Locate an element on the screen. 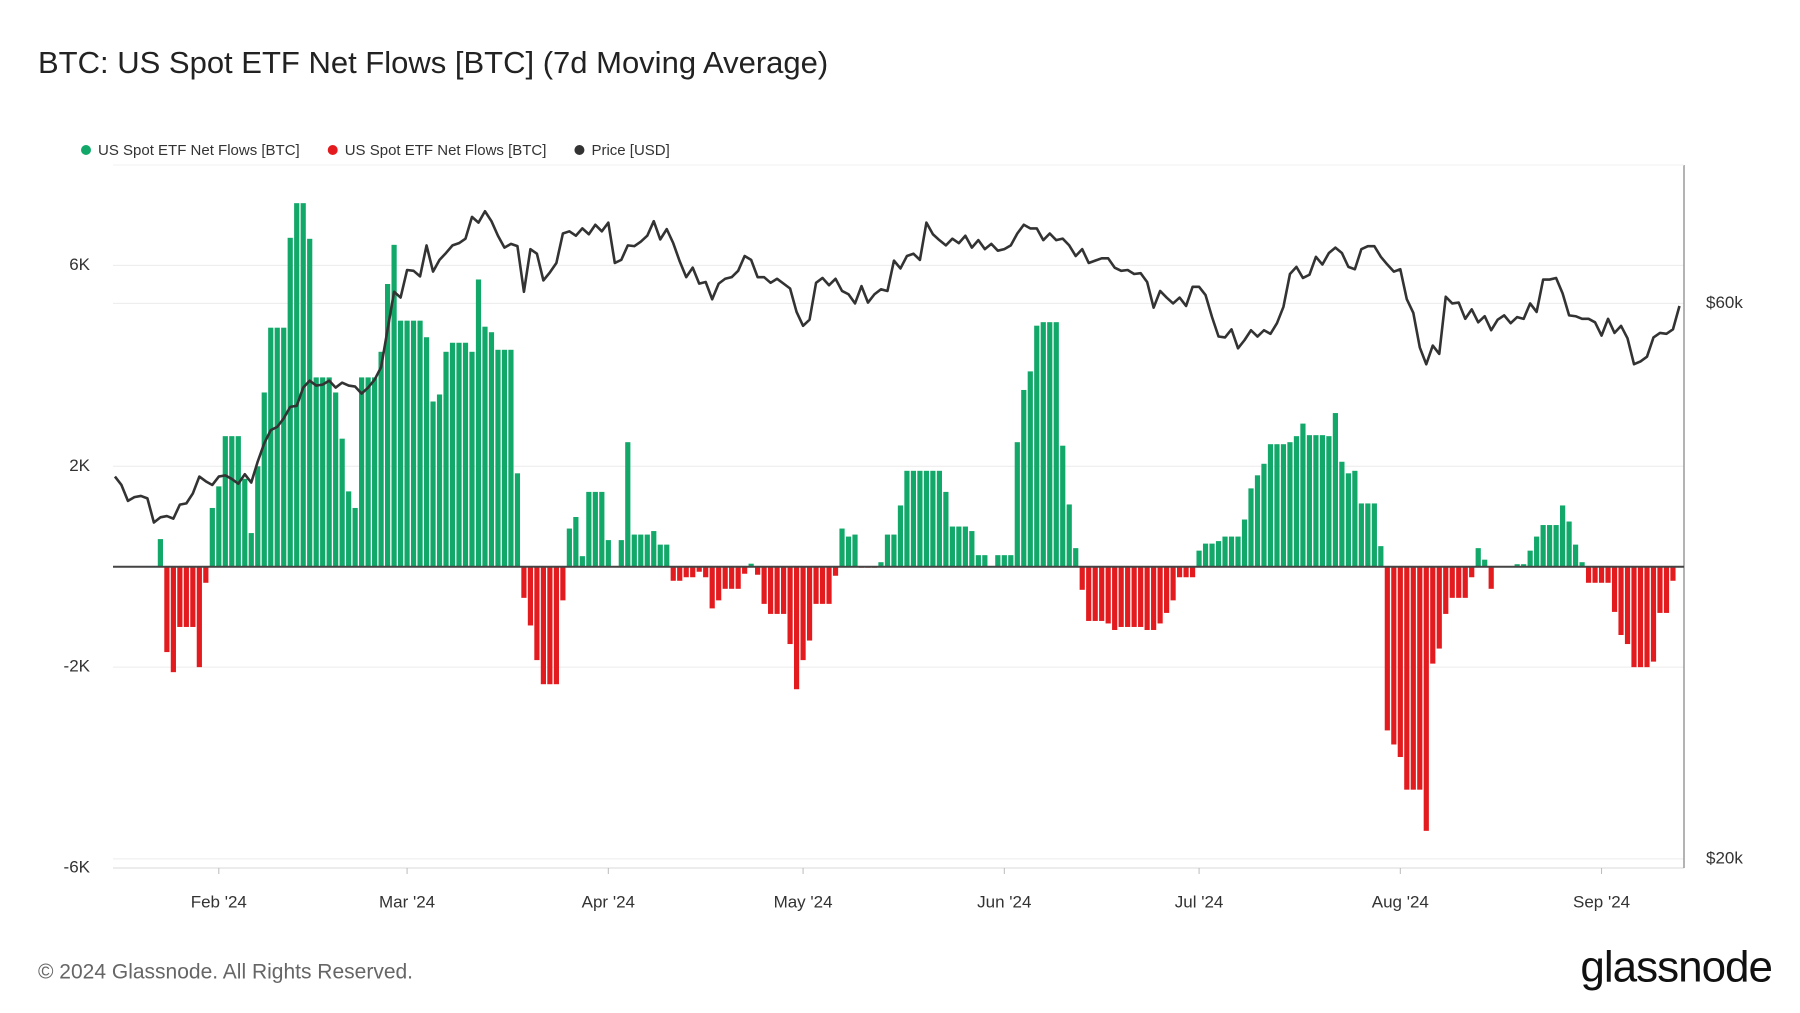  legend-marker is located at coordinates (86, 150).